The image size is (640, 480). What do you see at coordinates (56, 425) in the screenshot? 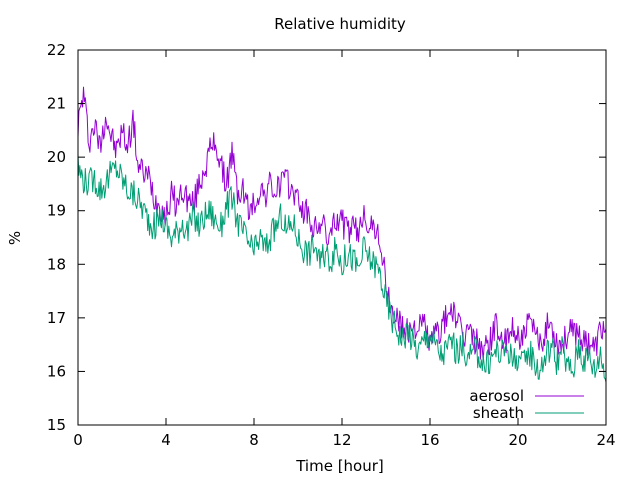
I see `y-tick-label: 15` at bounding box center [56, 425].